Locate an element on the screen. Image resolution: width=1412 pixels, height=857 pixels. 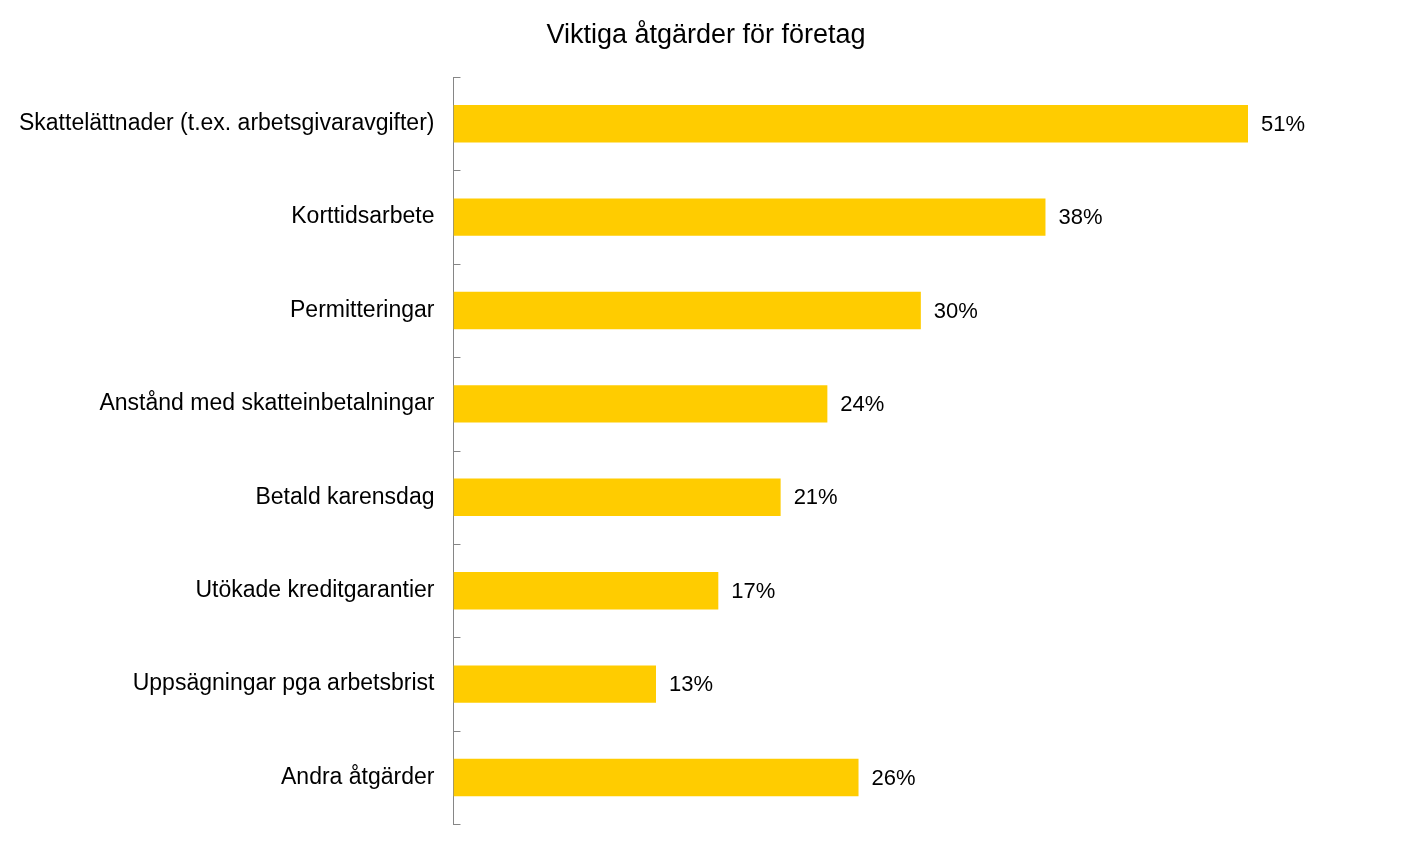
data-label: 17% is located at coordinates (753, 590).